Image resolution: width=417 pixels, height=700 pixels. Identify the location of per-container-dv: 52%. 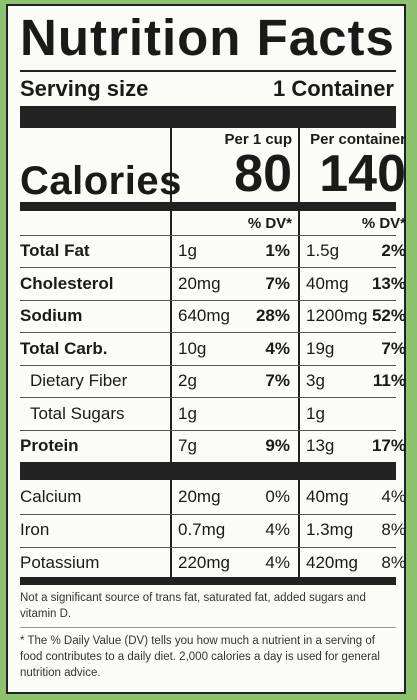
(388, 315).